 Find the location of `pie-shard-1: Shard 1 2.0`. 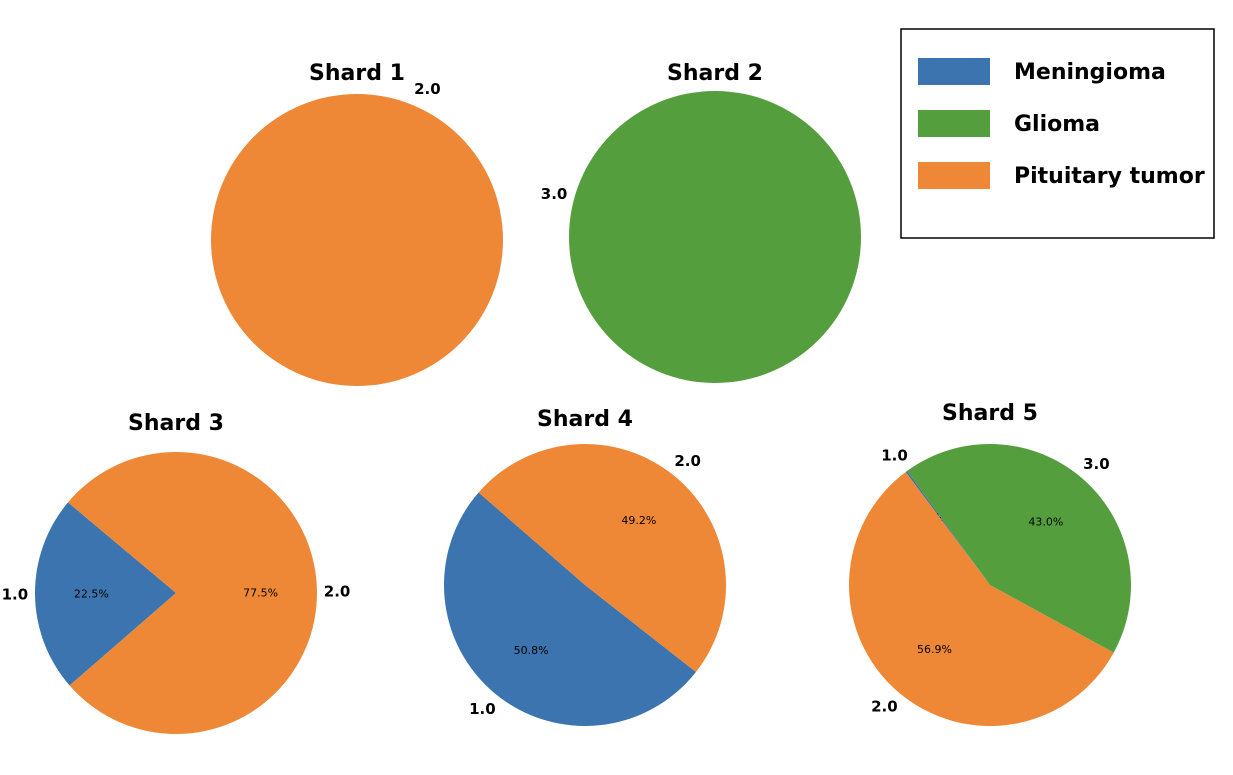

pie-shard-1: Shard 1 2.0 is located at coordinates (357, 223).